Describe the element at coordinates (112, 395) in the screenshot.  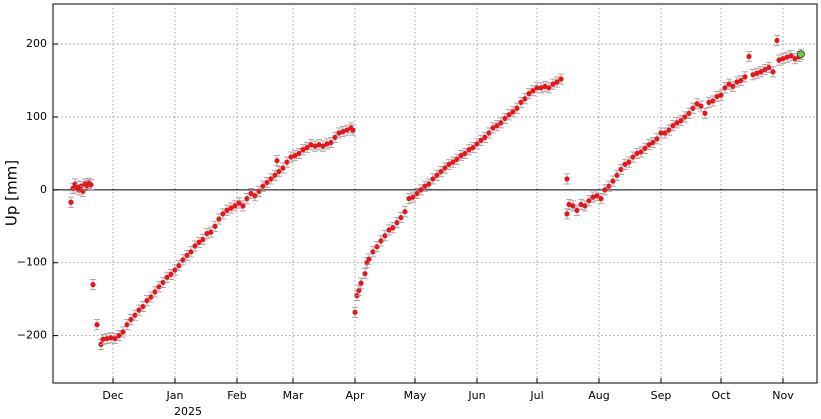
I see `x-tick-label: Dec` at that location.